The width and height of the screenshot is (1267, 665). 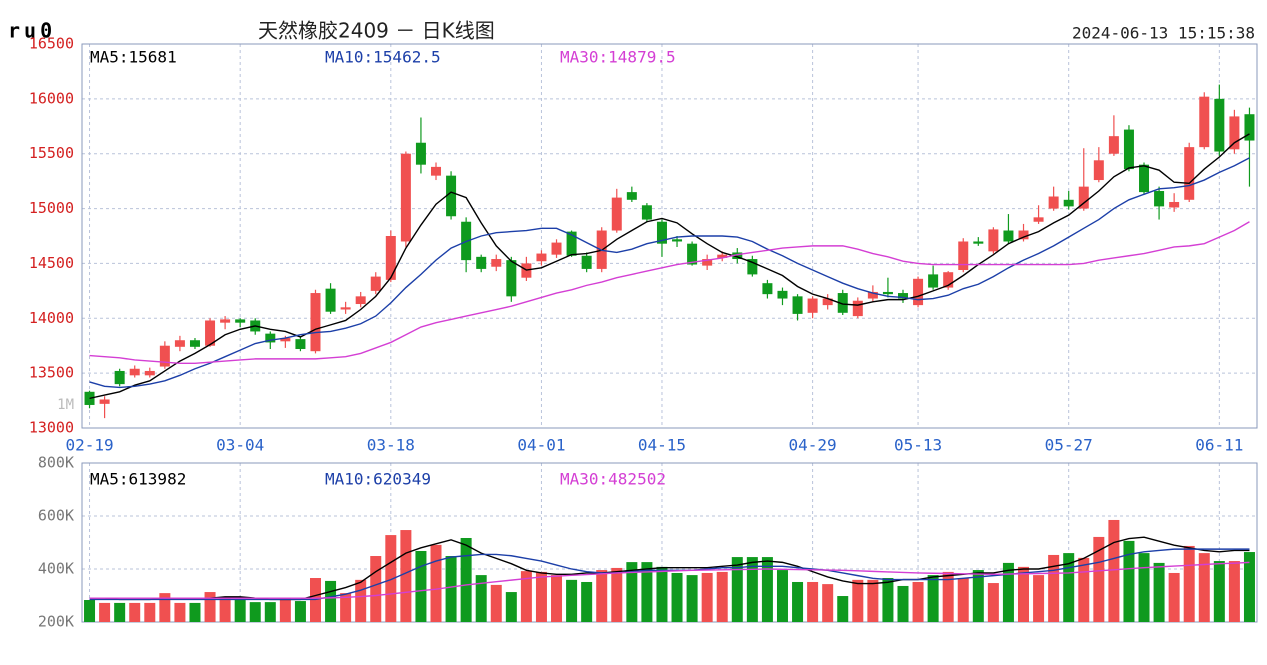 What do you see at coordinates (51, 263) in the screenshot?
I see `y-tick-label: 14500` at bounding box center [51, 263].